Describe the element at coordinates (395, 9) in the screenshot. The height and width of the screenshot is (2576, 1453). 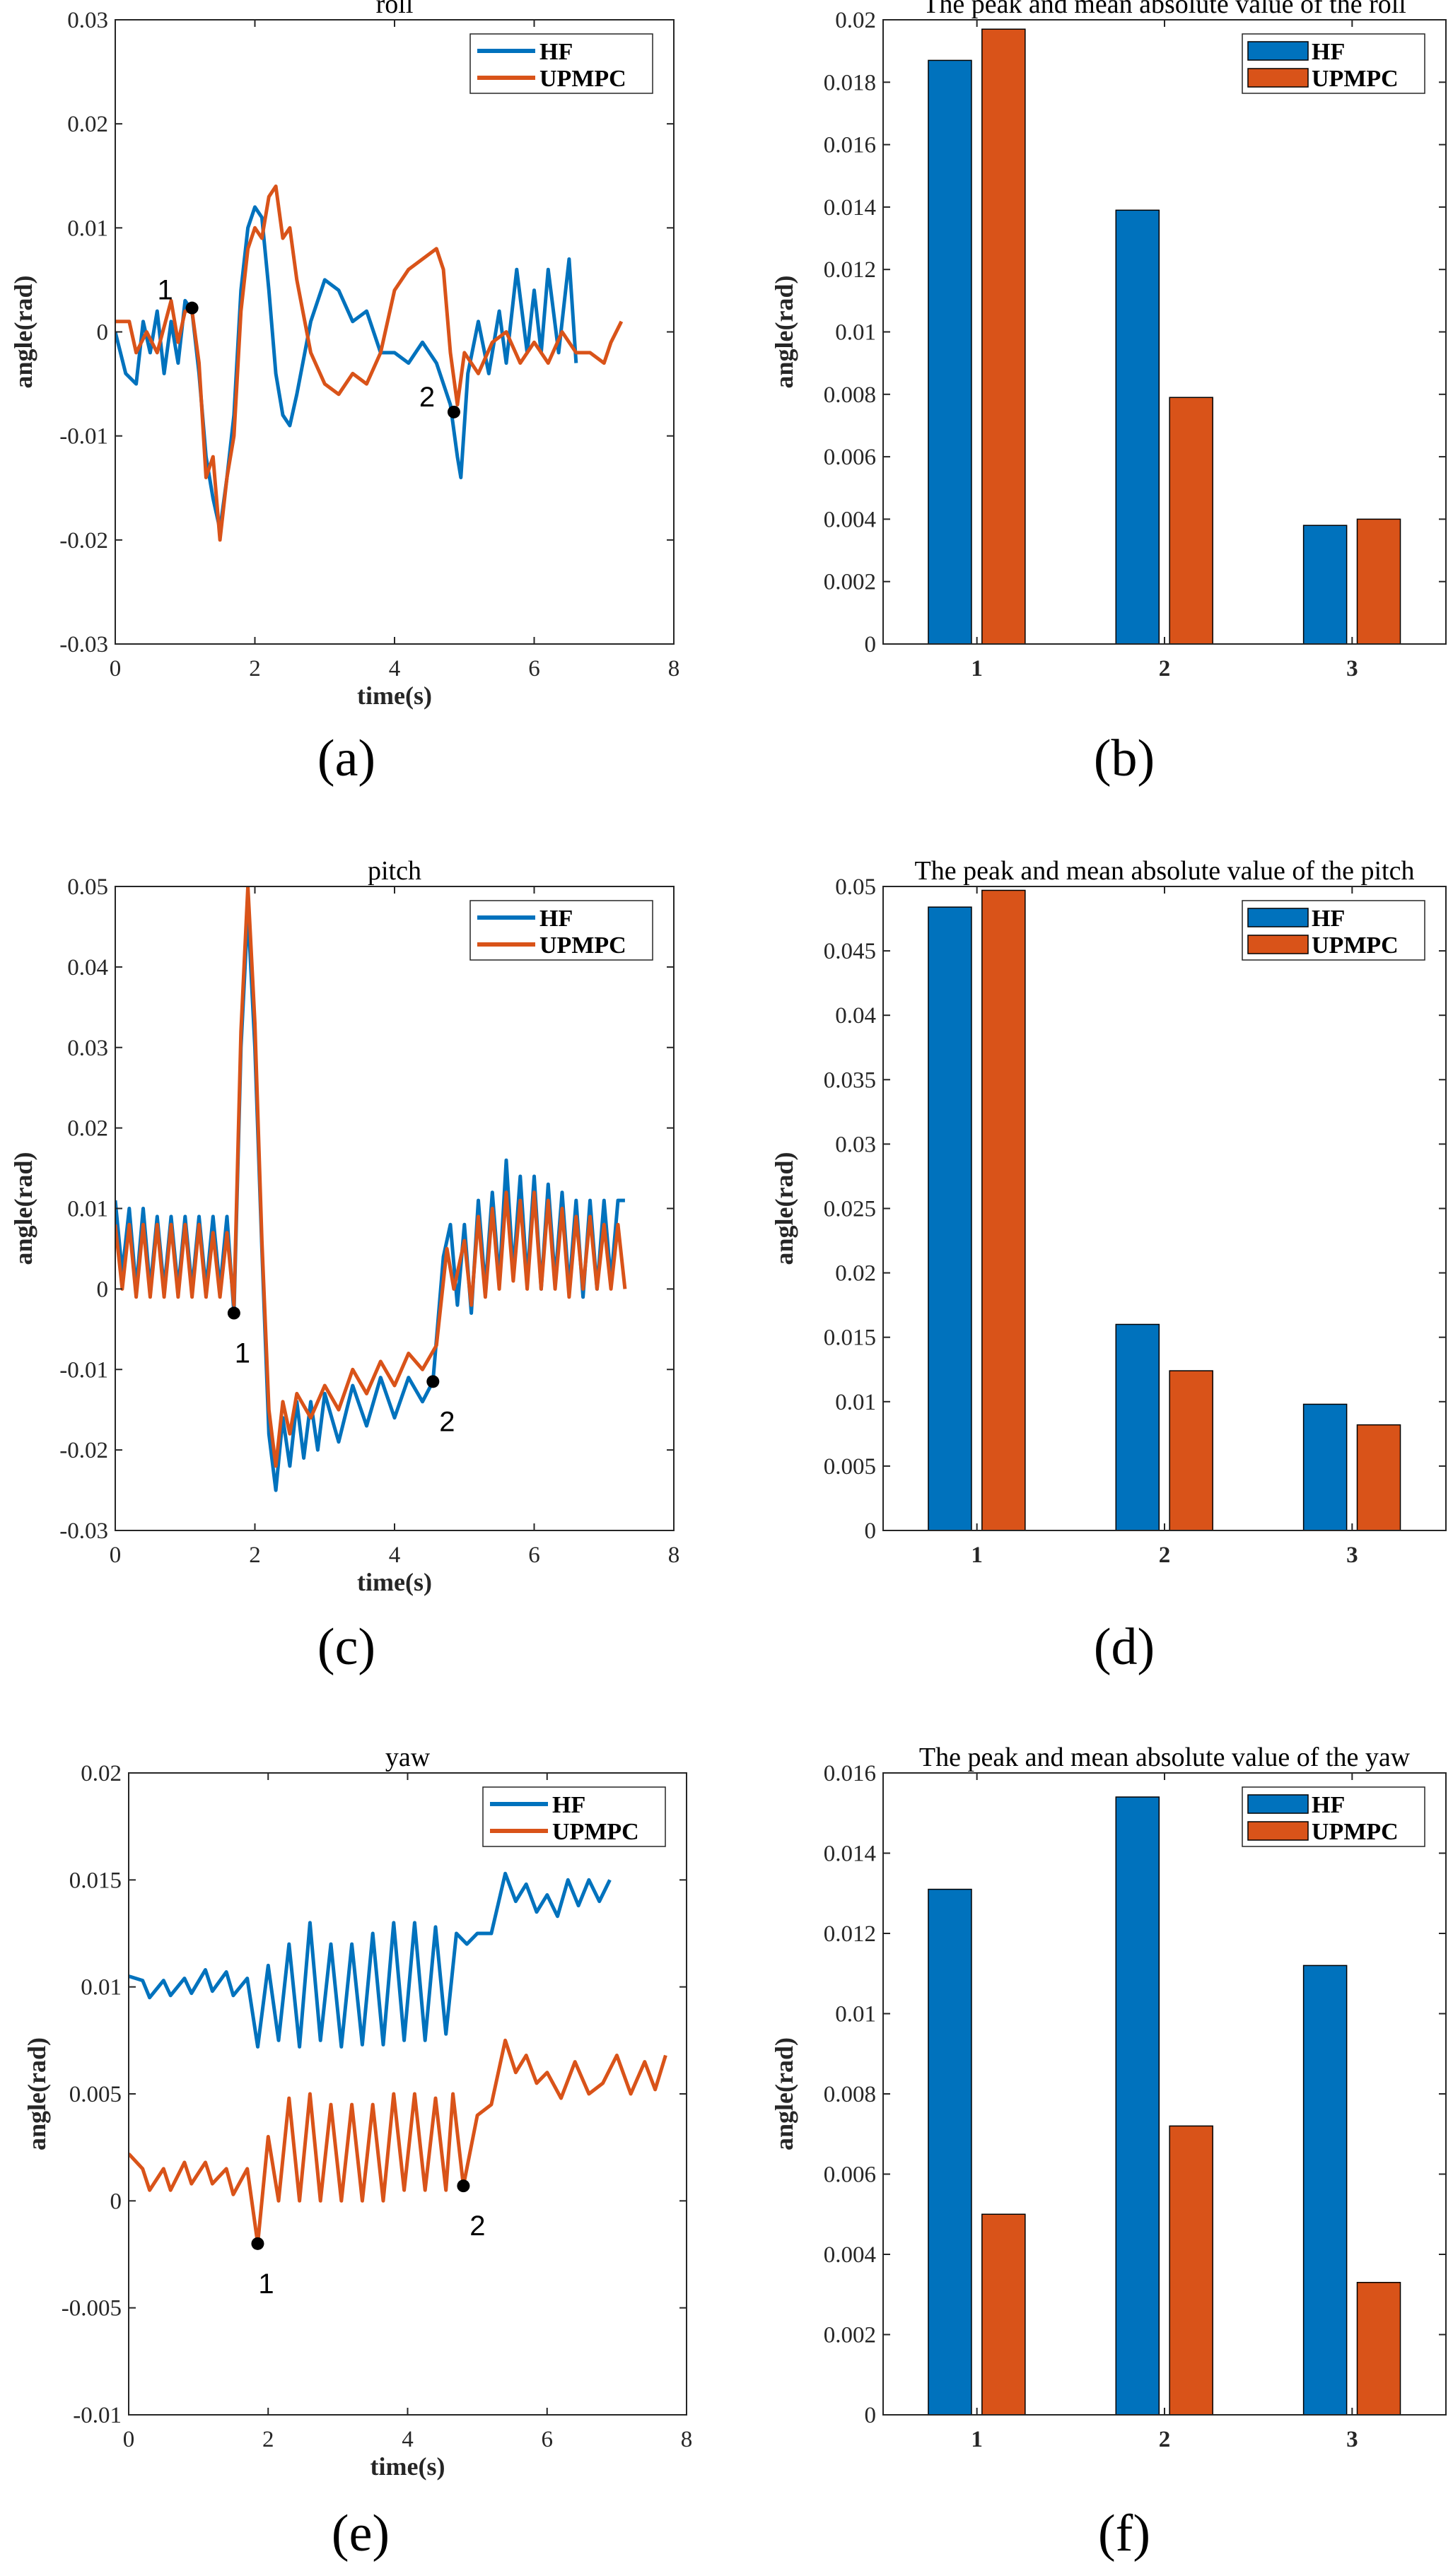
I see `chart-title: roll` at that location.